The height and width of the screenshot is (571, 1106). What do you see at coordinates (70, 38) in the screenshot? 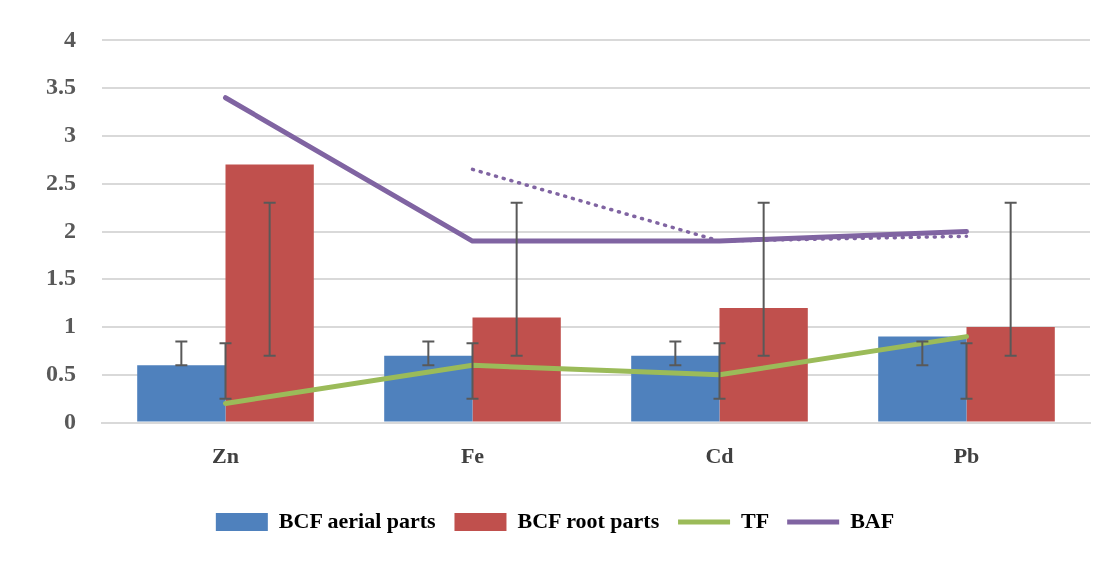
I see `y-tick-label: 4` at bounding box center [70, 38].